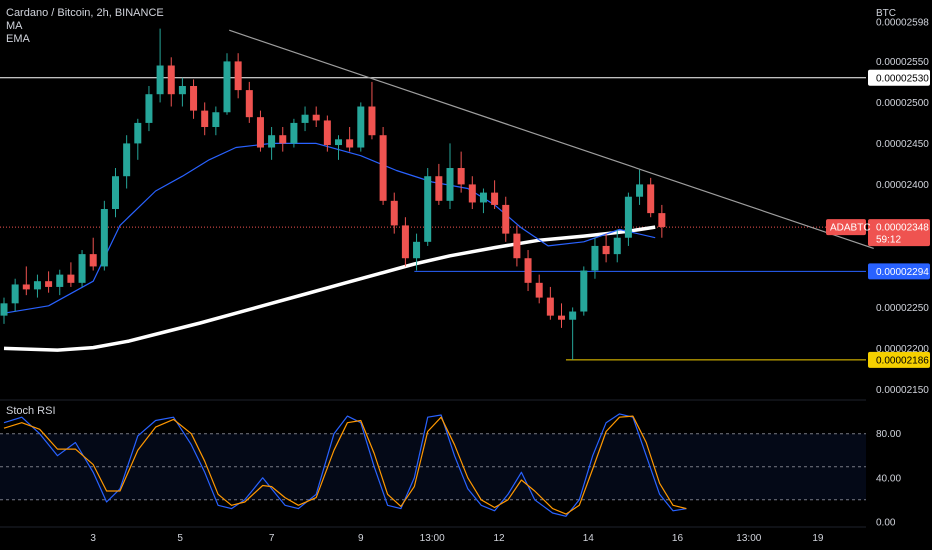 This screenshot has width=932, height=550. Describe the element at coordinates (902, 228) in the screenshot. I see `last-price-tag: 0.00002348` at that location.